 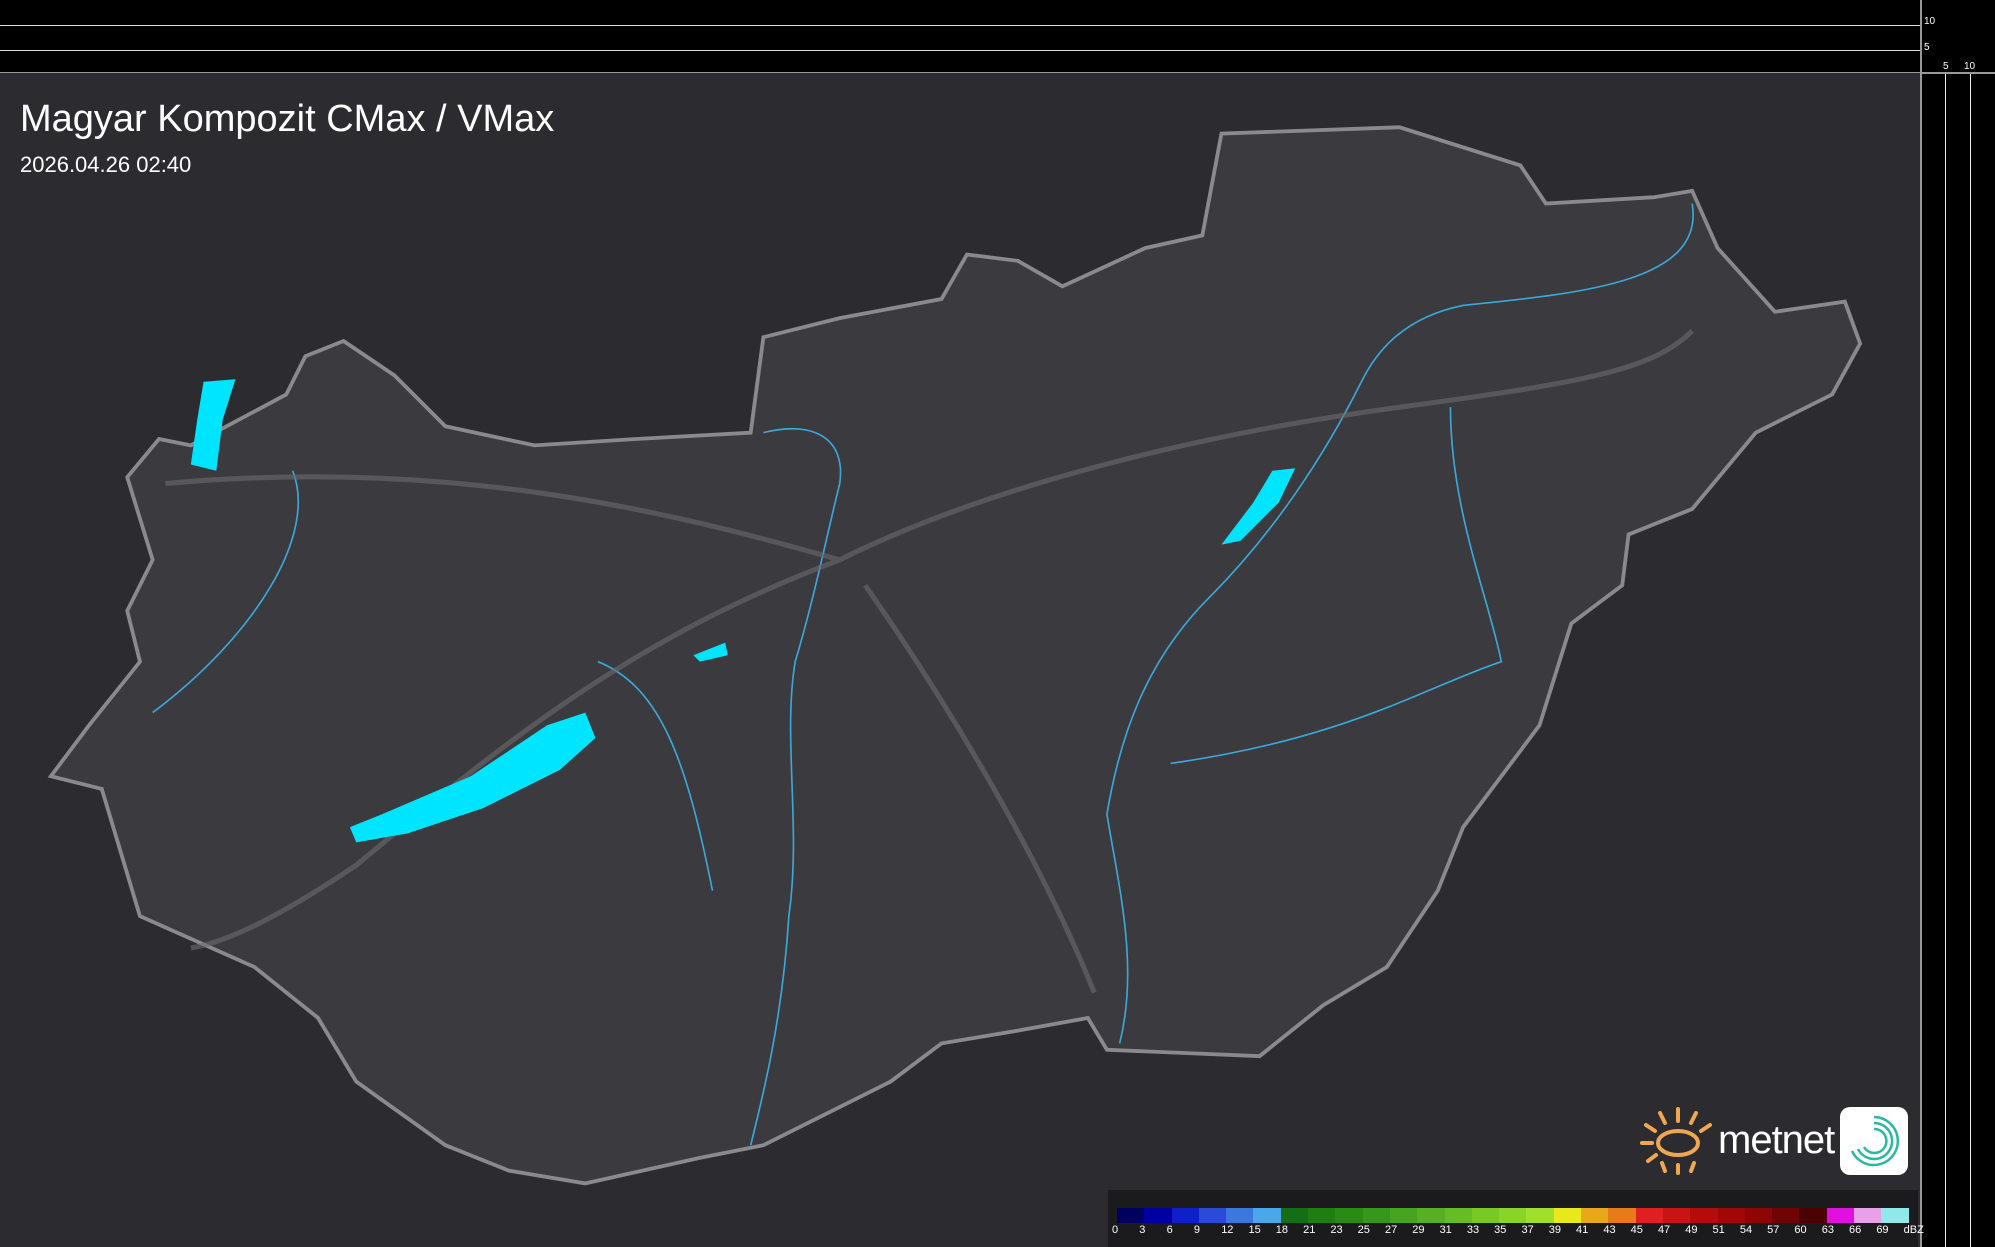 What do you see at coordinates (1691, 1230) in the screenshot?
I see `legend-label: 49` at bounding box center [1691, 1230].